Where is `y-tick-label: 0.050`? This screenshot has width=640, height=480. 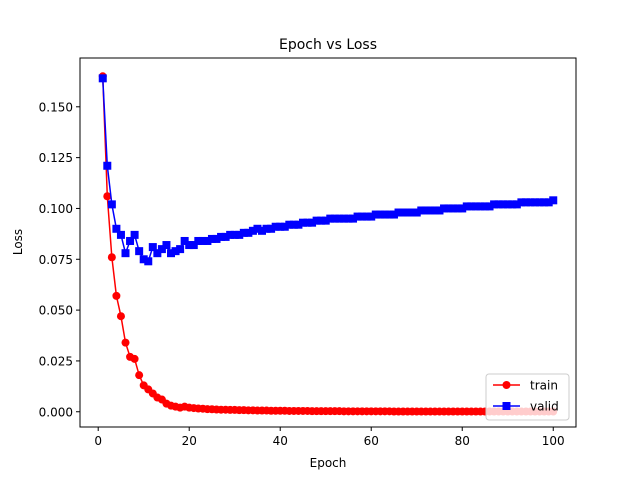 y-tick-label: 0.050 is located at coordinates (56, 311).